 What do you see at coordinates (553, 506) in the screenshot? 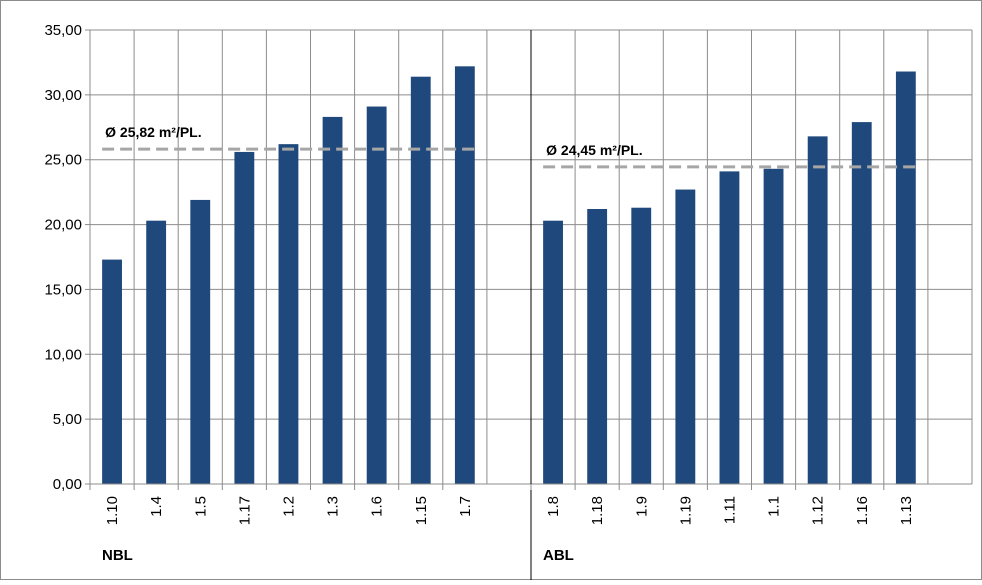
I see `x-tick-label: 1.8` at bounding box center [553, 506].